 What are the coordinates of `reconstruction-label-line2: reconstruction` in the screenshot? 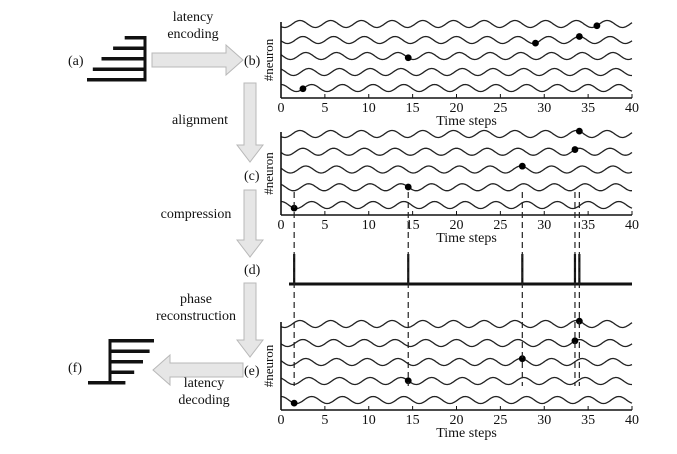 It's located at (196, 316).